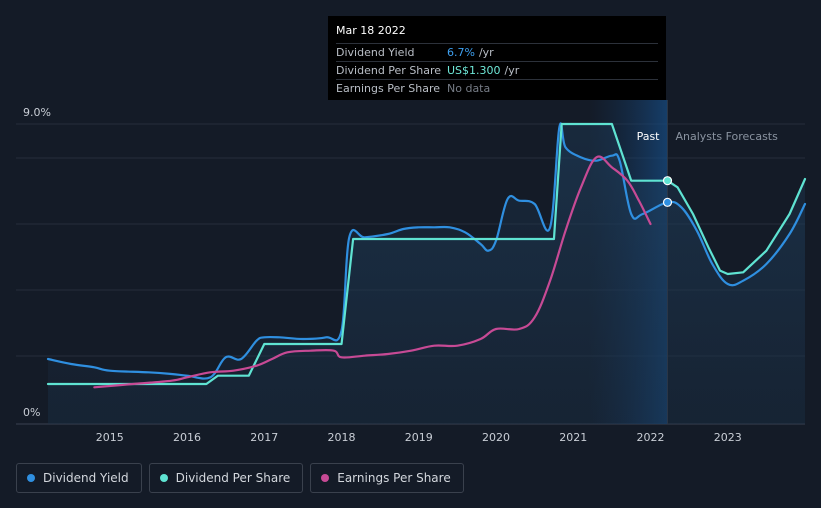 Image resolution: width=821 pixels, height=508 pixels. Describe the element at coordinates (469, 88) in the screenshot. I see `tooltip-value: No data` at that location.